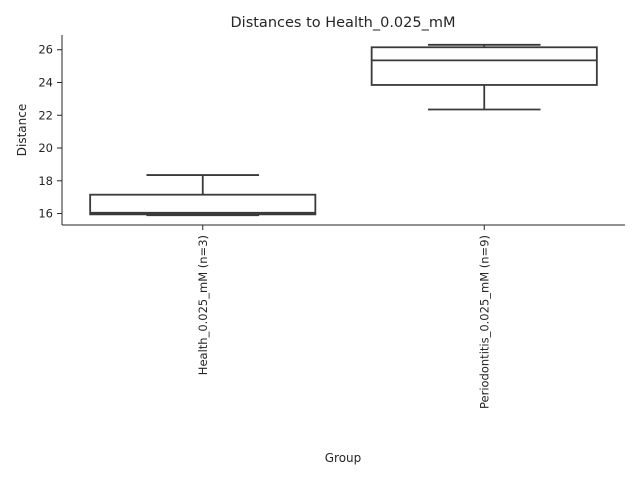 This screenshot has height=480, width=640. Describe the element at coordinates (45, 83) in the screenshot. I see `y-tick-label: 24` at that location.